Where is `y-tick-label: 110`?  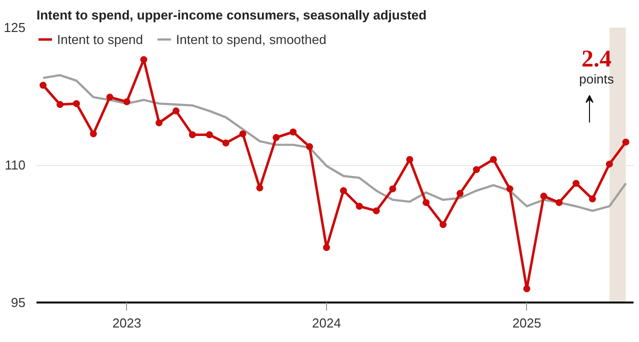 y-tick-label: 110 is located at coordinates (15, 165).